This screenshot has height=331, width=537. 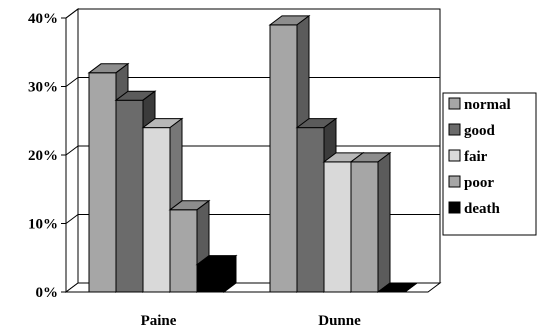 What do you see at coordinates (43, 88) in the screenshot?
I see `y-tick-label: 30%` at bounding box center [43, 88].